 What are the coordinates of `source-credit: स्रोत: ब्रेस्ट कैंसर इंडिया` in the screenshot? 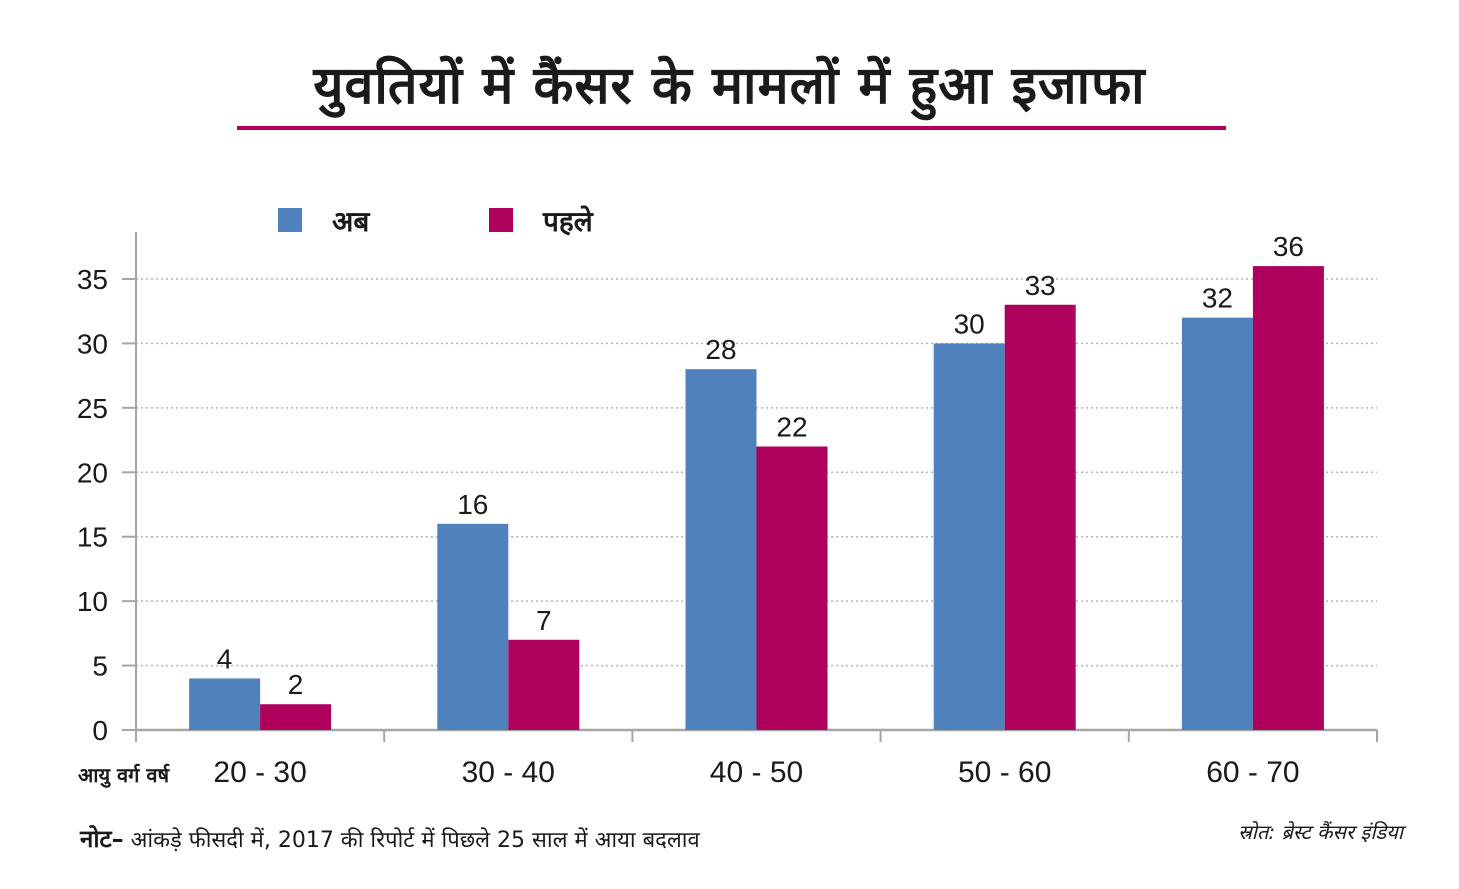 It's located at (1320, 832).